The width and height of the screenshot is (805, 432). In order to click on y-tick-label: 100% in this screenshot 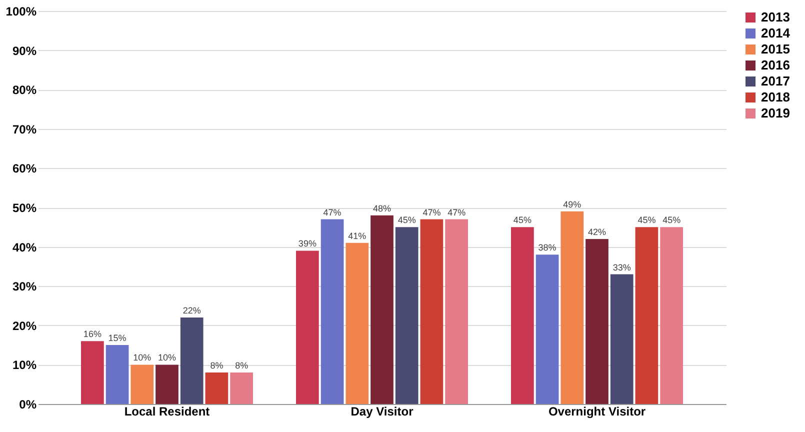, I will do `click(21, 11)`.